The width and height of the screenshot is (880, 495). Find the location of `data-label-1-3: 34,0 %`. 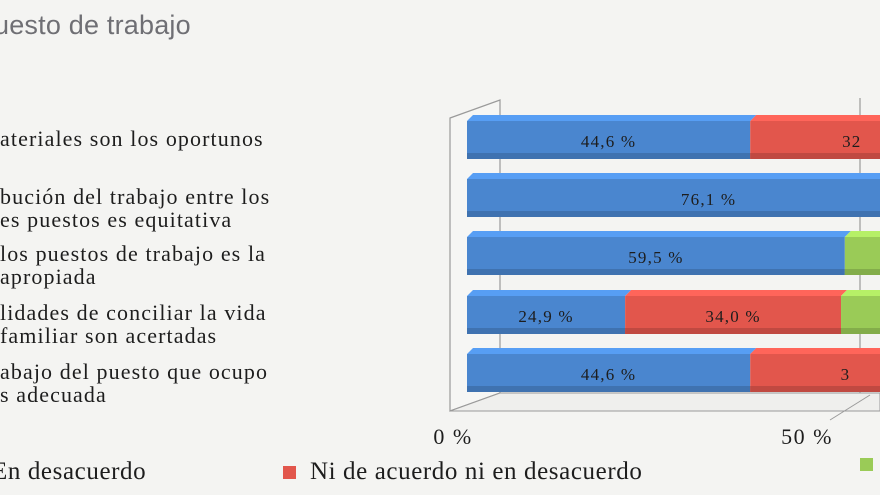

data-label-1-3: 34,0 % is located at coordinates (732, 316).